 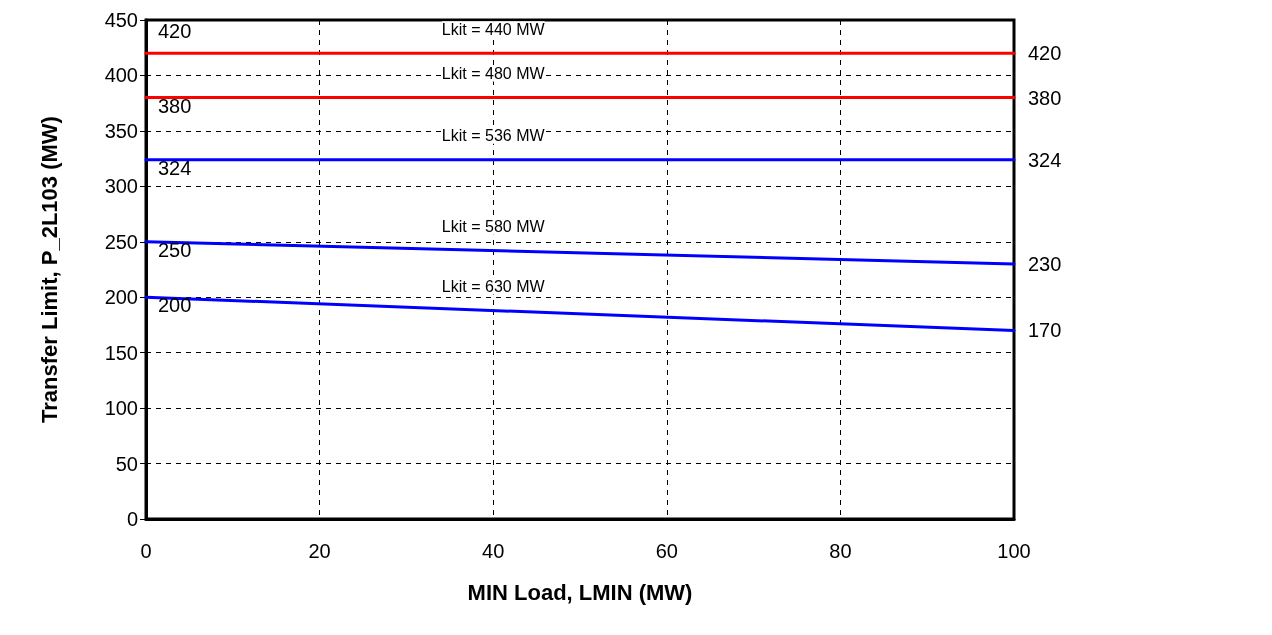 I want to click on series-label: Lkit = 536 MW, so click(x=493, y=136).